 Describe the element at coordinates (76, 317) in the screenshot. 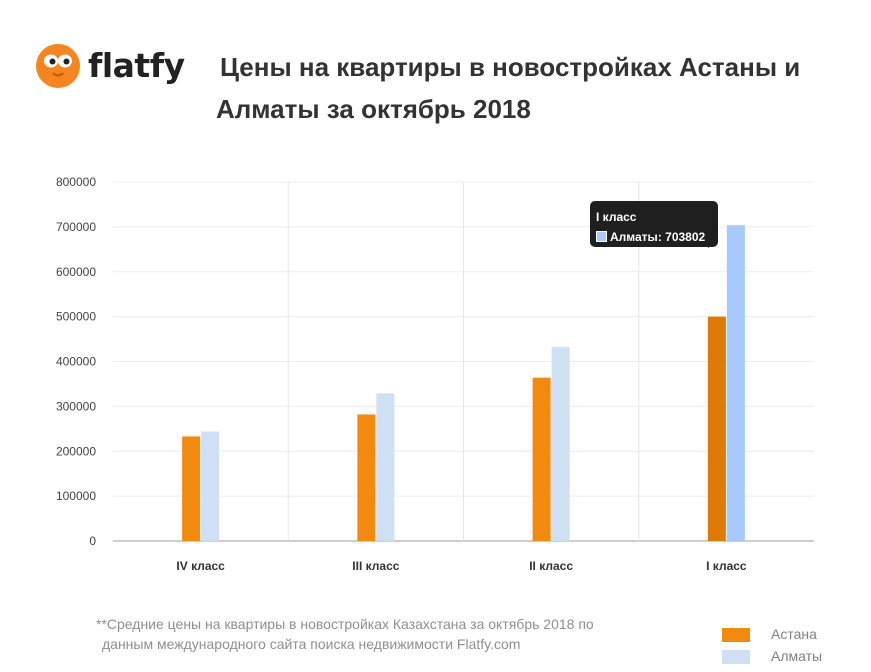

I see `y-tick-label: 500000` at that location.